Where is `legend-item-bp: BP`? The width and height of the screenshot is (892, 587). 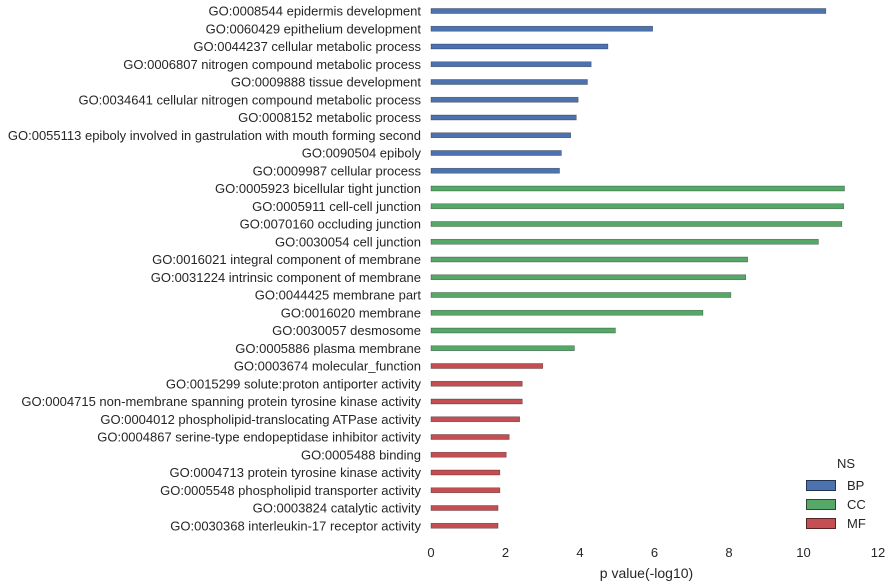 legend-item-bp: BP is located at coordinates (846, 485).